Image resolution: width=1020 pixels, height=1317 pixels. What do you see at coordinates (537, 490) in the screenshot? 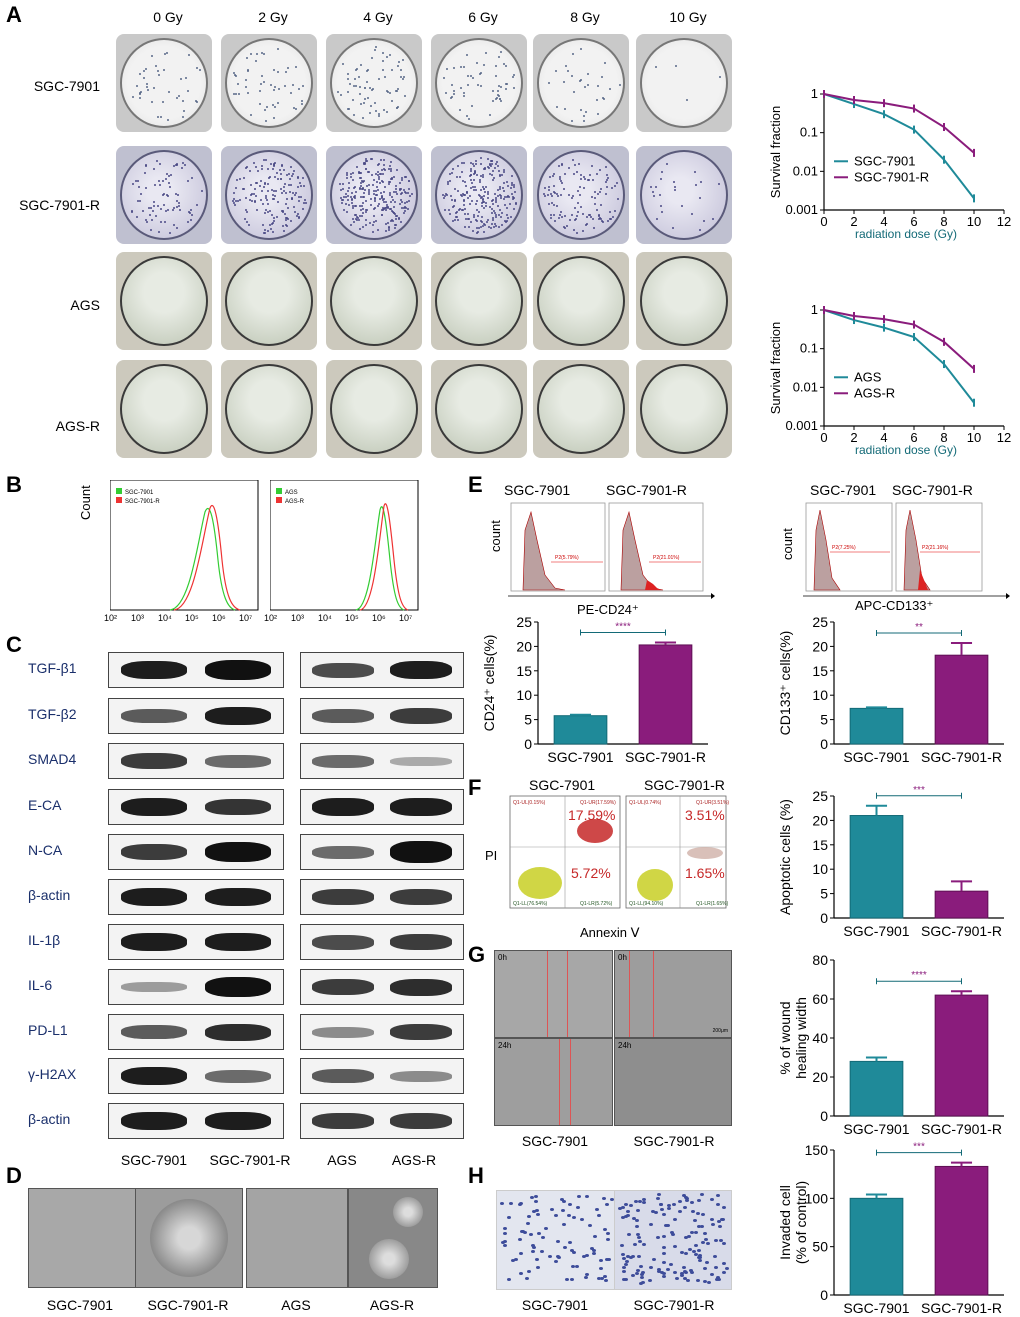
I see `flow-group-label: SGC-7901` at bounding box center [537, 490].